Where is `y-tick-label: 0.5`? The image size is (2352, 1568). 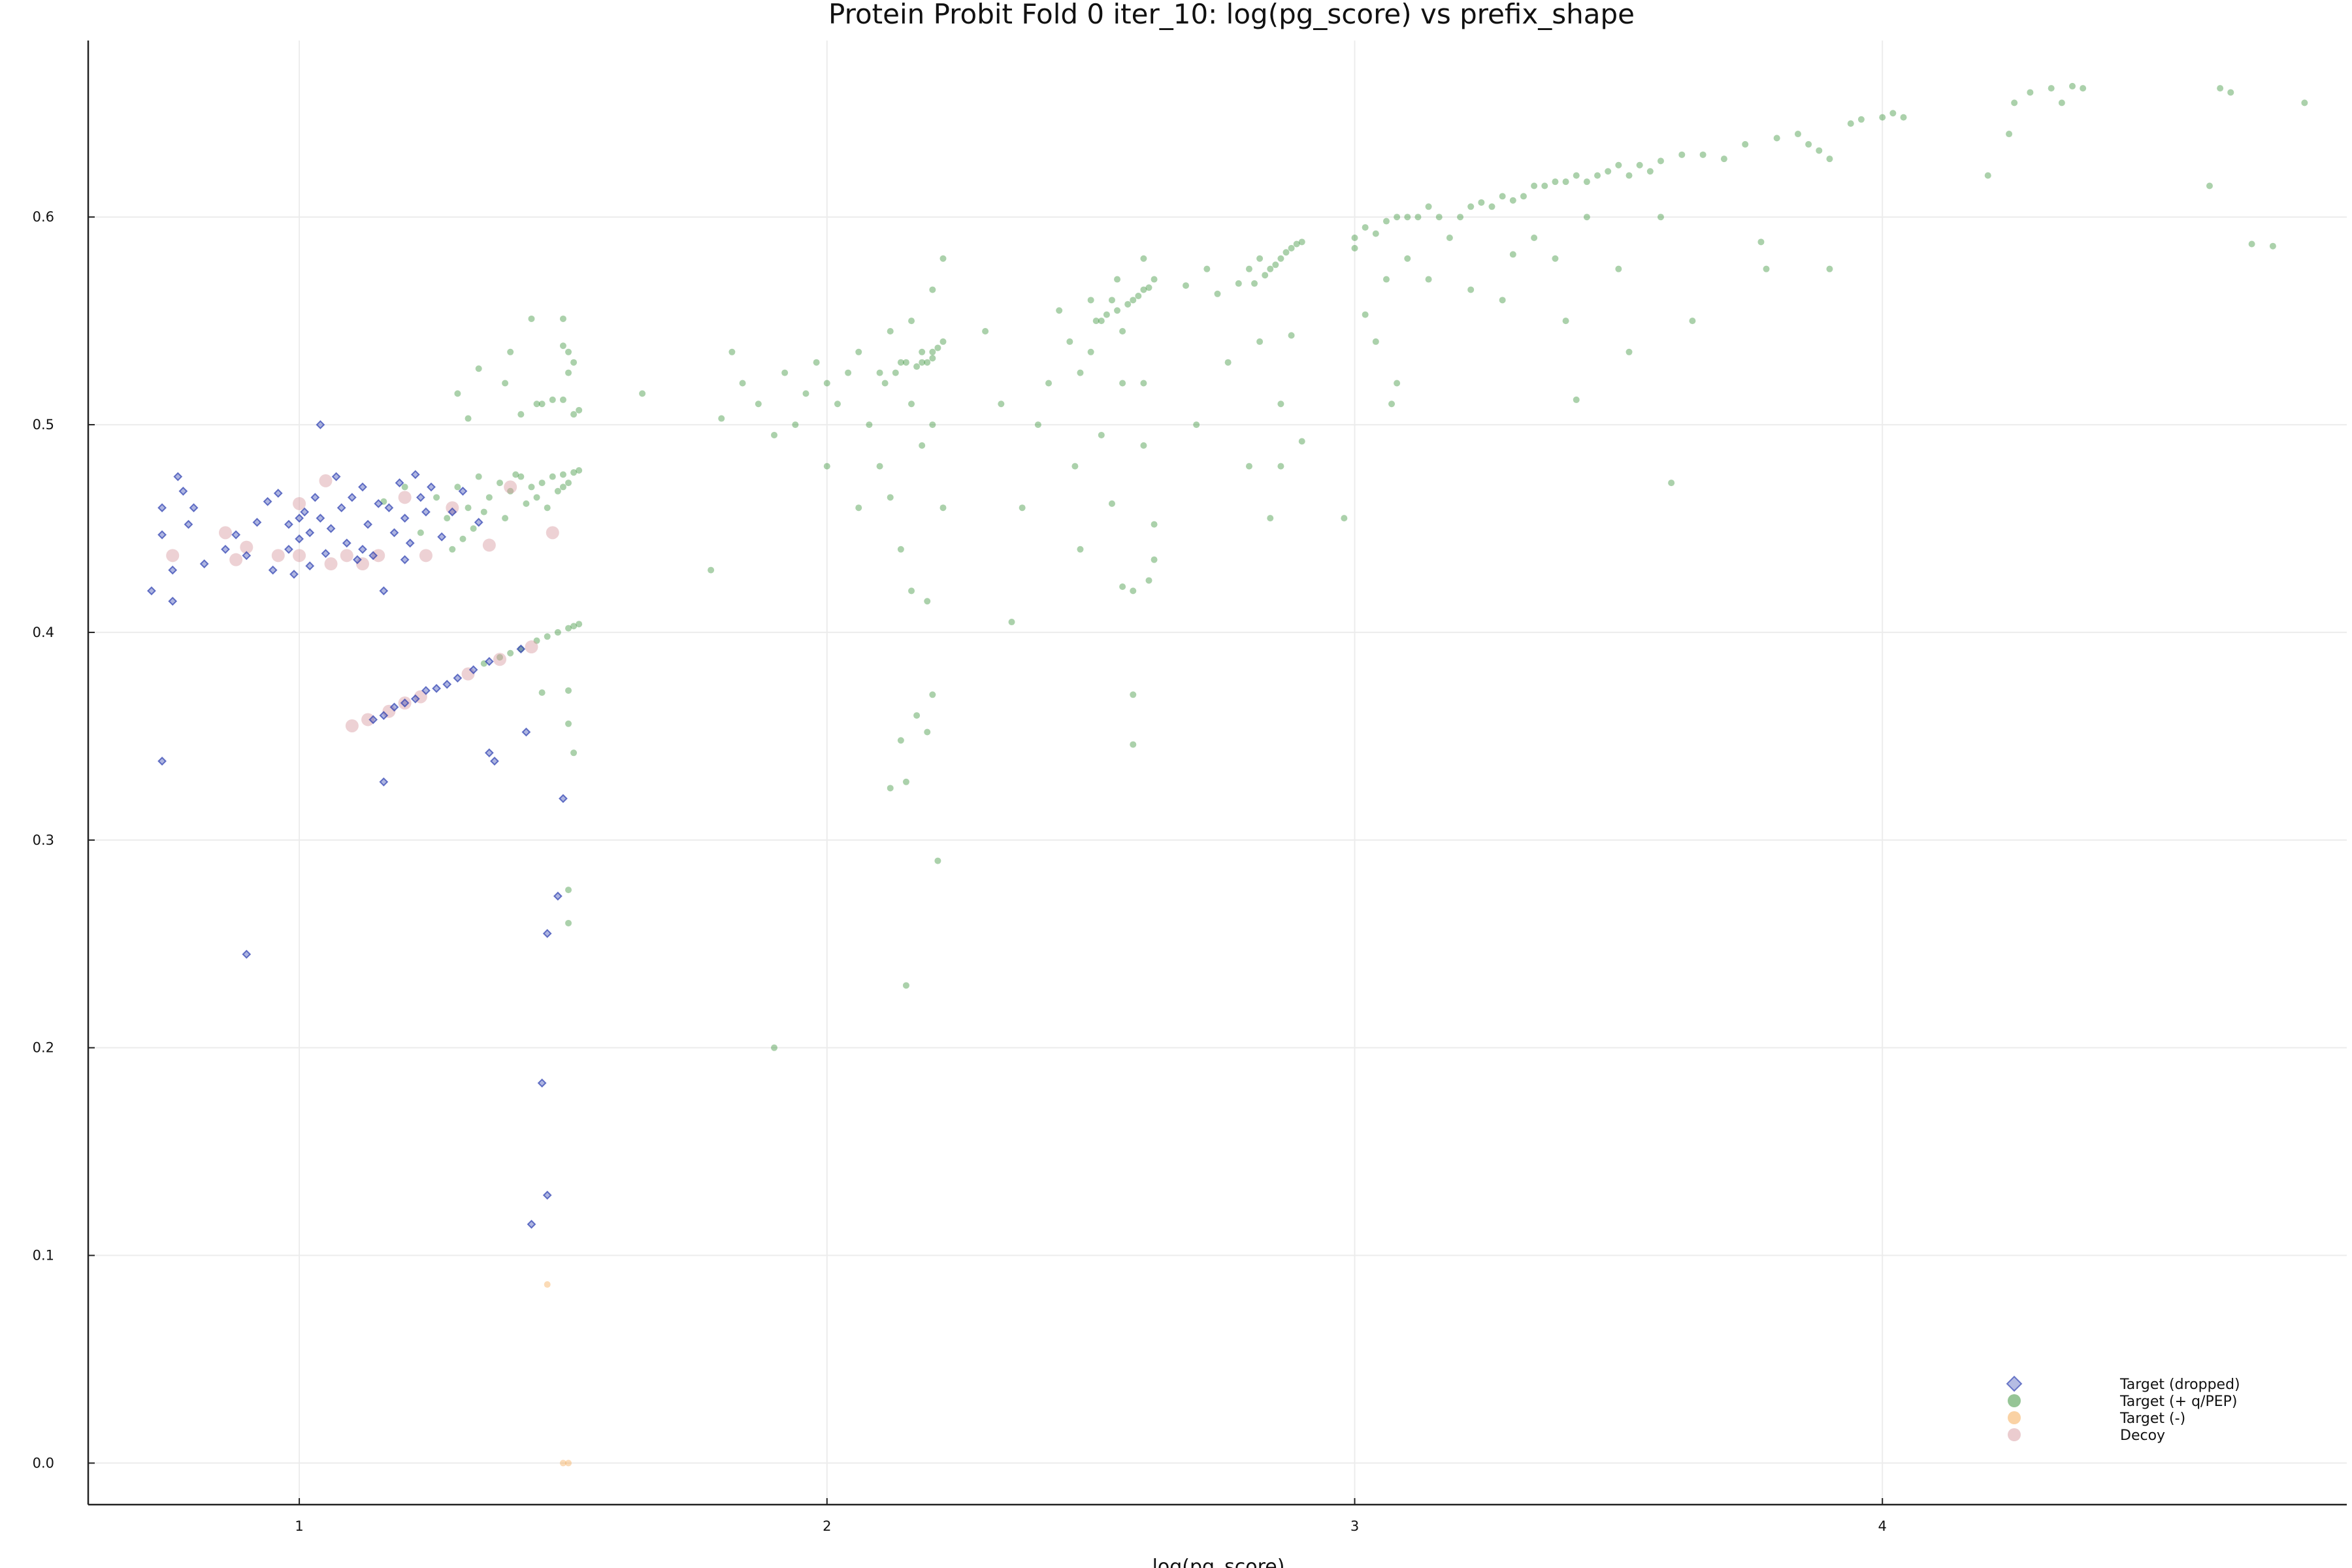 y-tick-label: 0.5 is located at coordinates (43, 425).